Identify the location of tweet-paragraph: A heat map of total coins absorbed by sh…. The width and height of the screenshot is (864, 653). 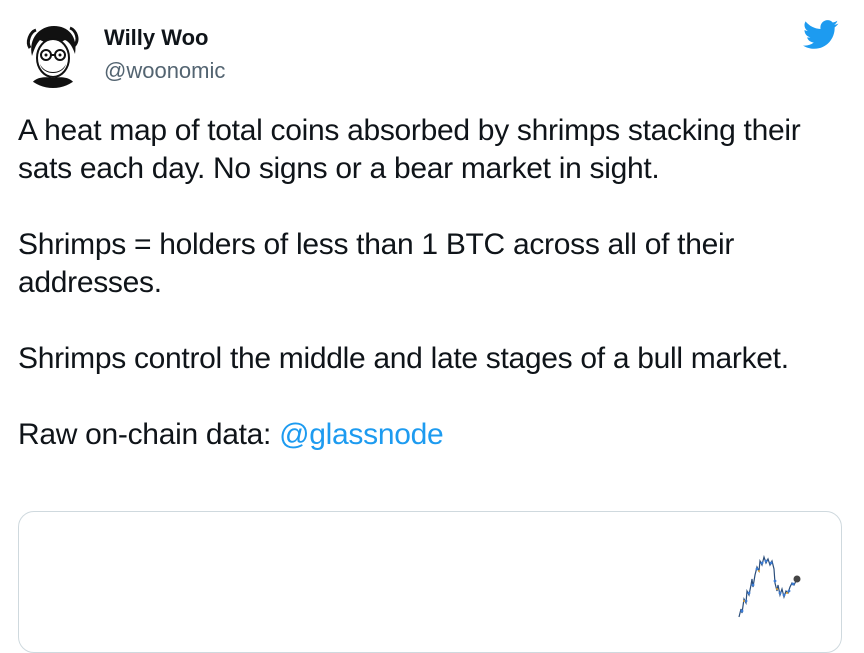
(409, 149).